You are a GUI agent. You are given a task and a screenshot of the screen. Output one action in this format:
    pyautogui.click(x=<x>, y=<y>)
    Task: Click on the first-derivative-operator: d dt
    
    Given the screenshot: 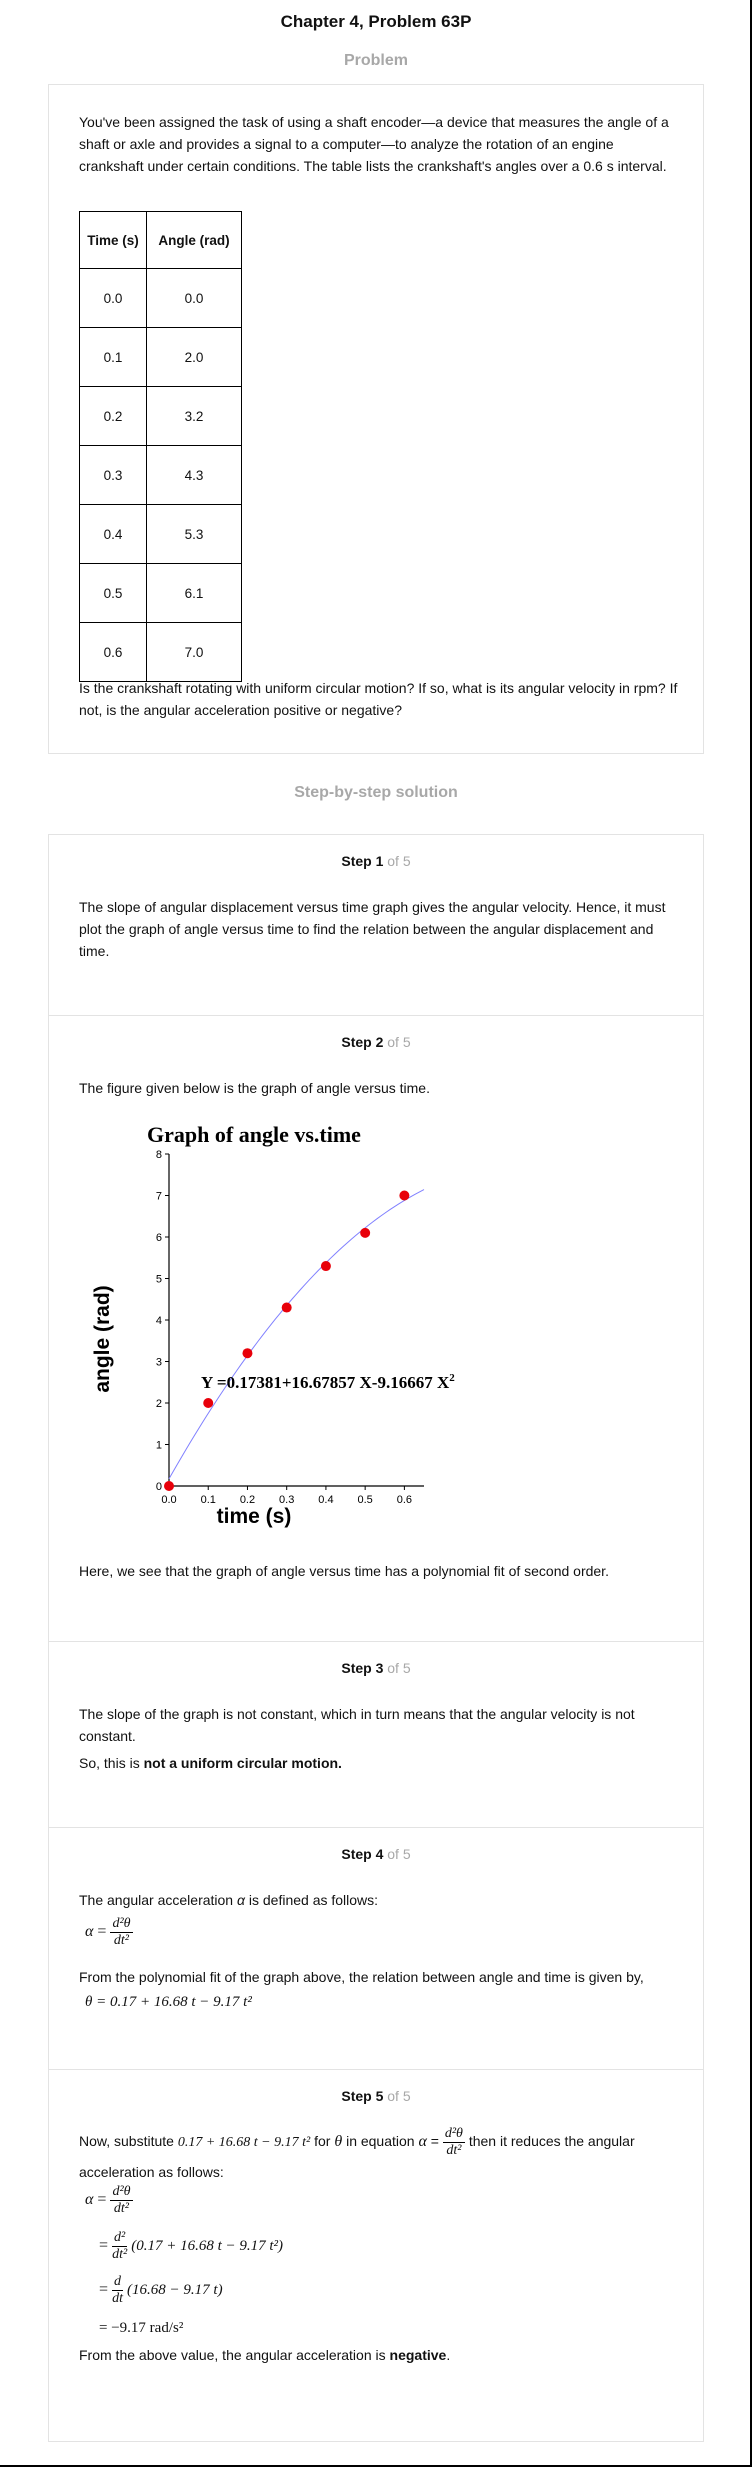 What is the action you would take?
    pyautogui.click(x=118, y=2290)
    